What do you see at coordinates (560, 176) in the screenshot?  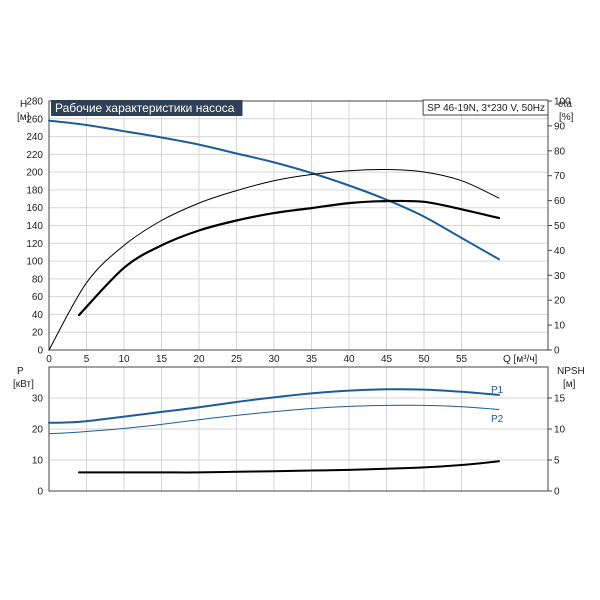 I see `eta-tick-label: 70` at bounding box center [560, 176].